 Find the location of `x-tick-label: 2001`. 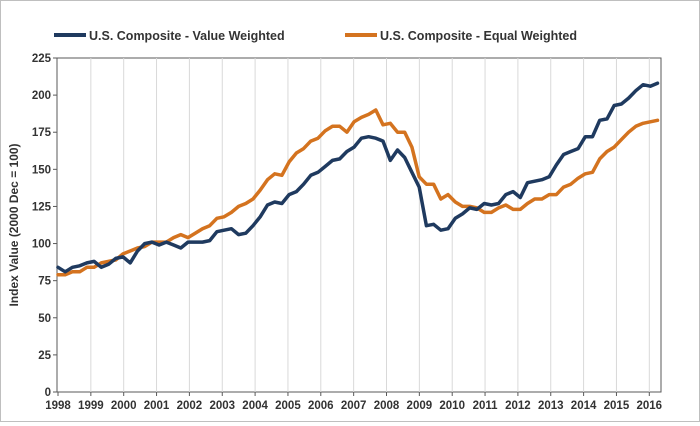

x-tick-label: 2001 is located at coordinates (157, 406).